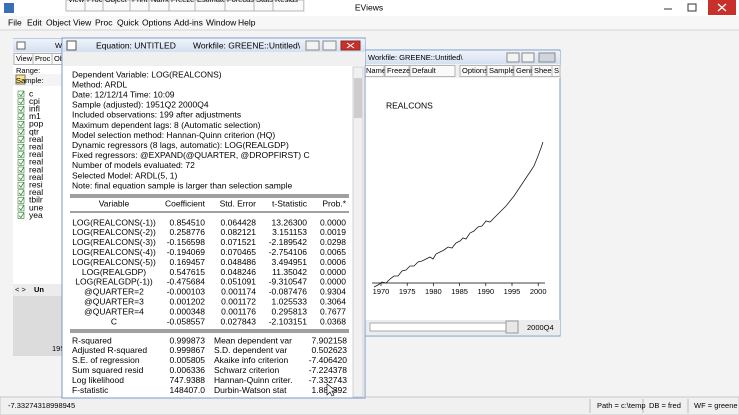 The width and height of the screenshot is (739, 415). I want to click on toolbar-label: Sample, so click(501, 70).